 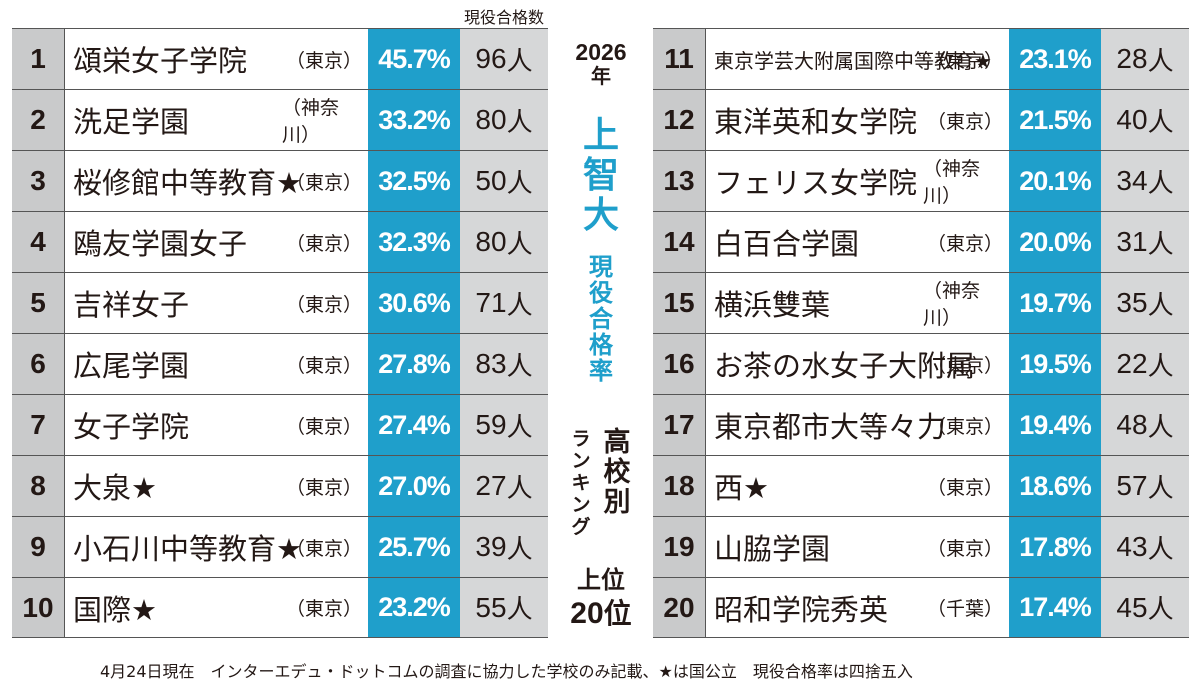 What do you see at coordinates (1132, 119) in the screenshot?
I see `pass-count-number: 40` at bounding box center [1132, 119].